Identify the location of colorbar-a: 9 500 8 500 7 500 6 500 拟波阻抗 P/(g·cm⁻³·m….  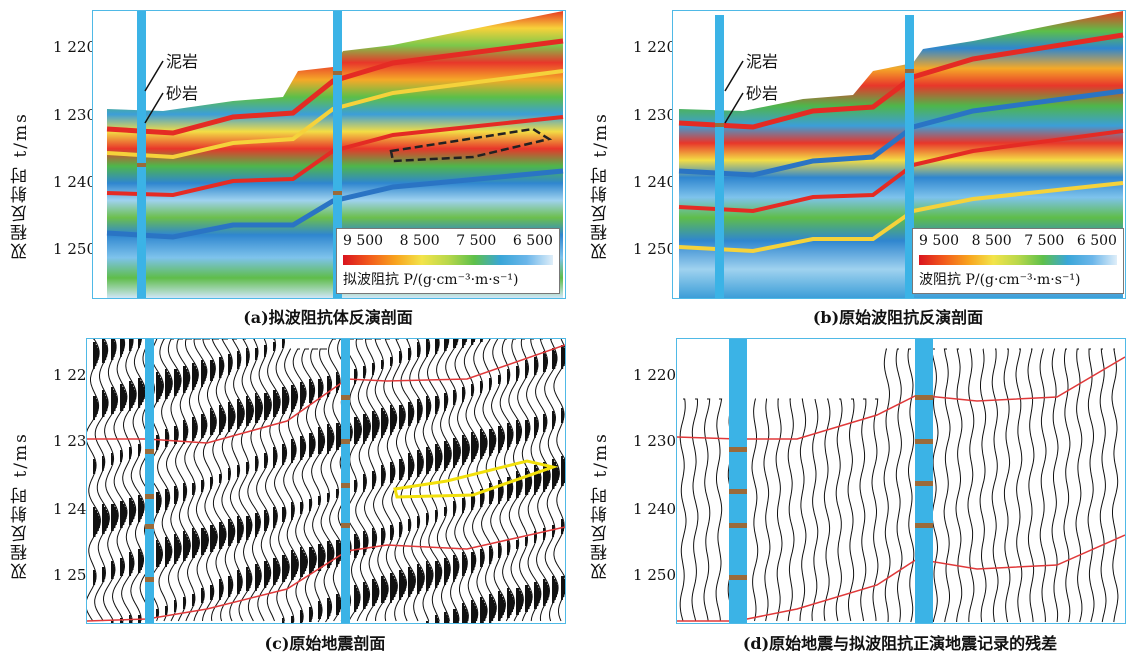
(448, 261).